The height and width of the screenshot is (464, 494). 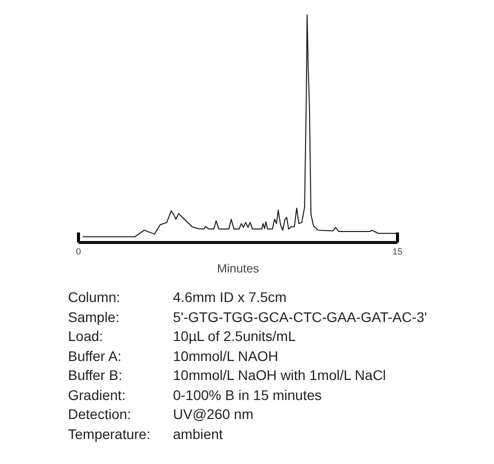 What do you see at coordinates (182, 336) in the screenshot?
I see `text: Load: 10µL of 2.5units/mL` at bounding box center [182, 336].